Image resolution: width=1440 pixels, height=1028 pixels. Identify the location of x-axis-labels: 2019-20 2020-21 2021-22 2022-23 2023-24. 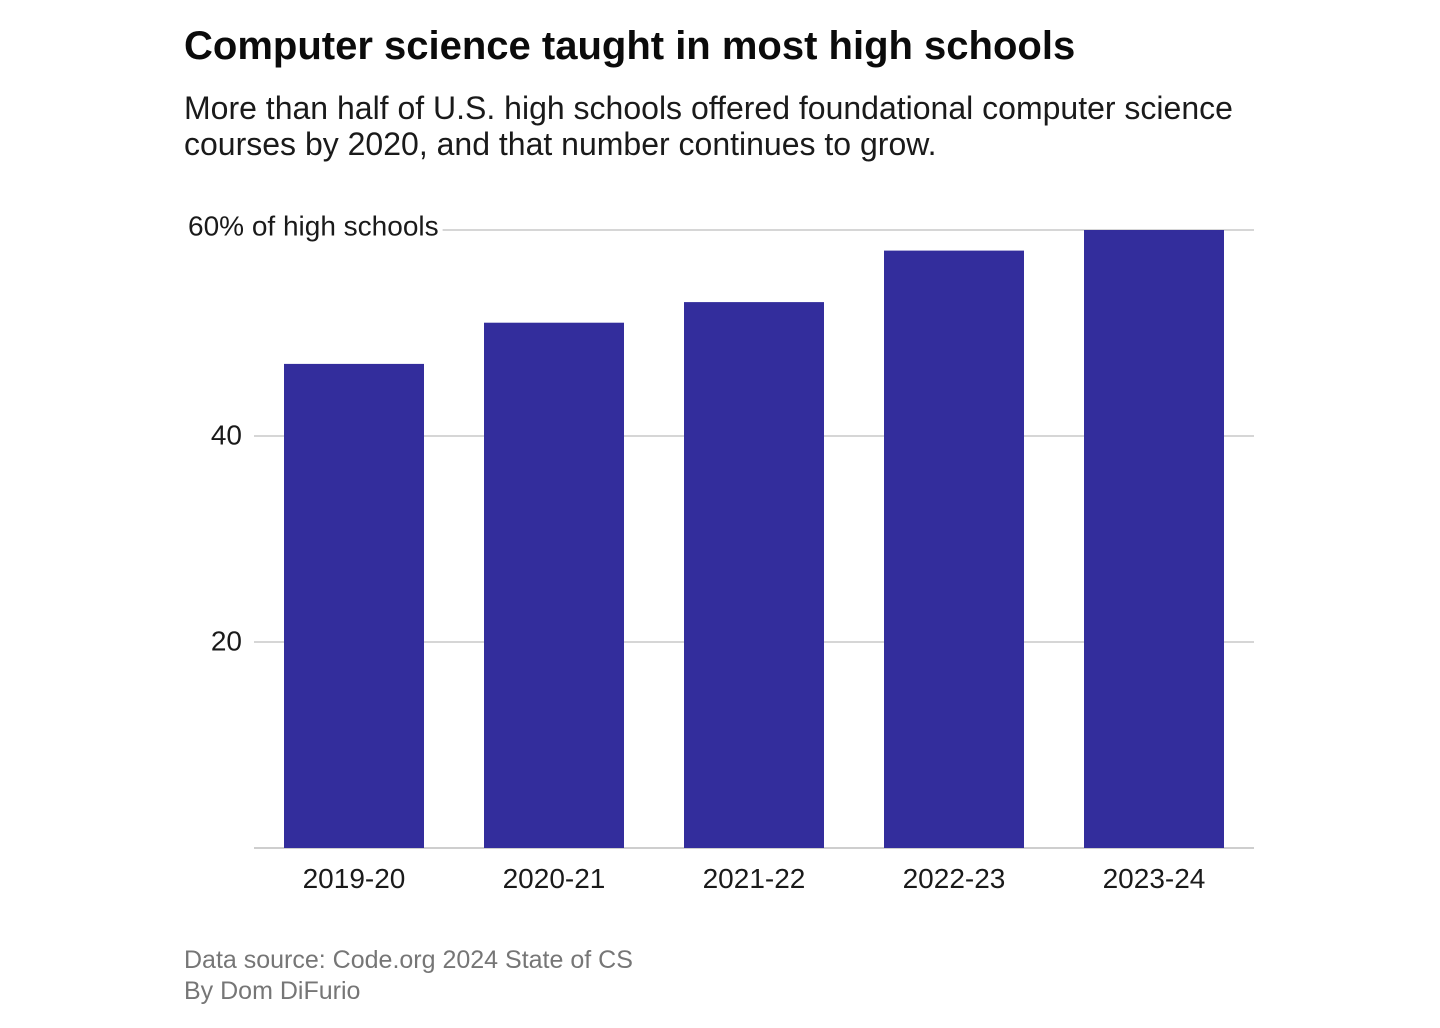
(754, 878).